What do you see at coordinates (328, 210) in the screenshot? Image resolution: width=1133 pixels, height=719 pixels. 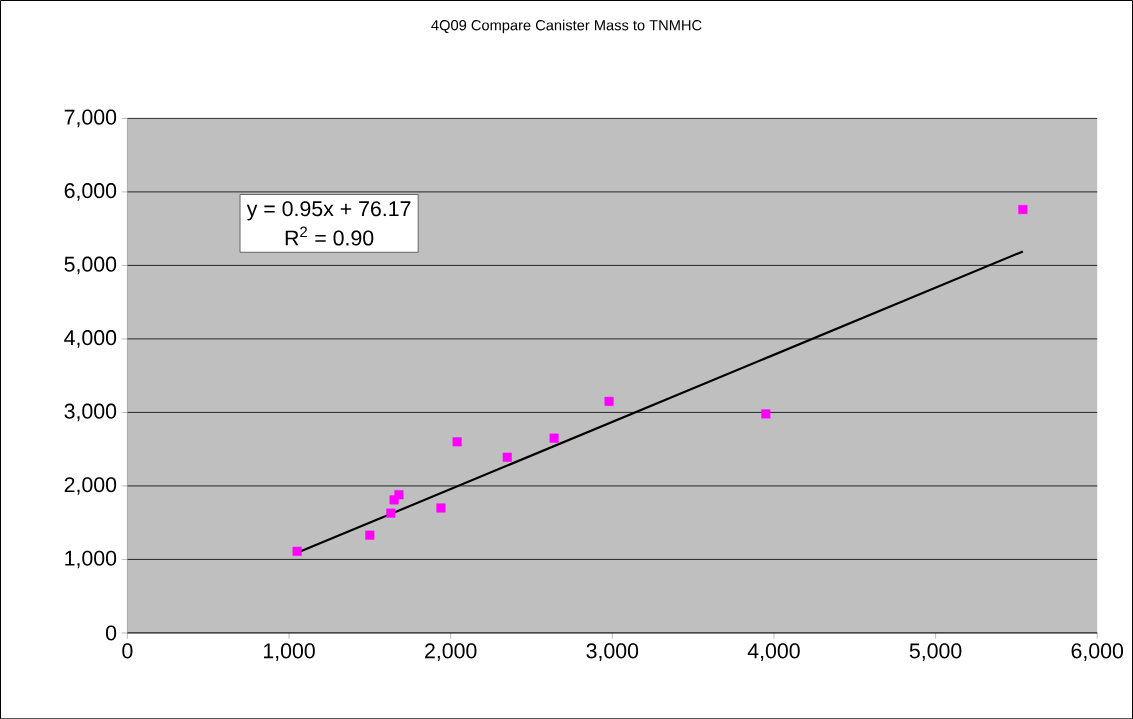 I see `annotation: y = 0.95x + 76.17` at bounding box center [328, 210].